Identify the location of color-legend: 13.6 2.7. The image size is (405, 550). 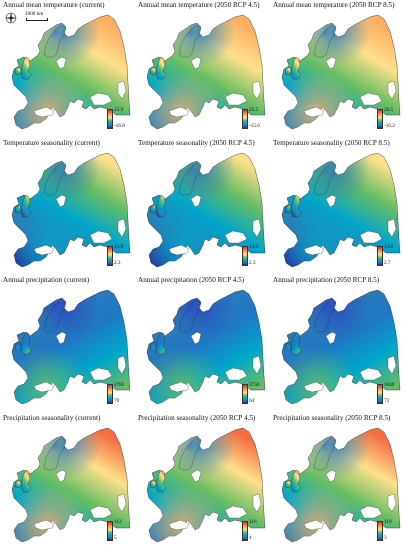
(389, 256).